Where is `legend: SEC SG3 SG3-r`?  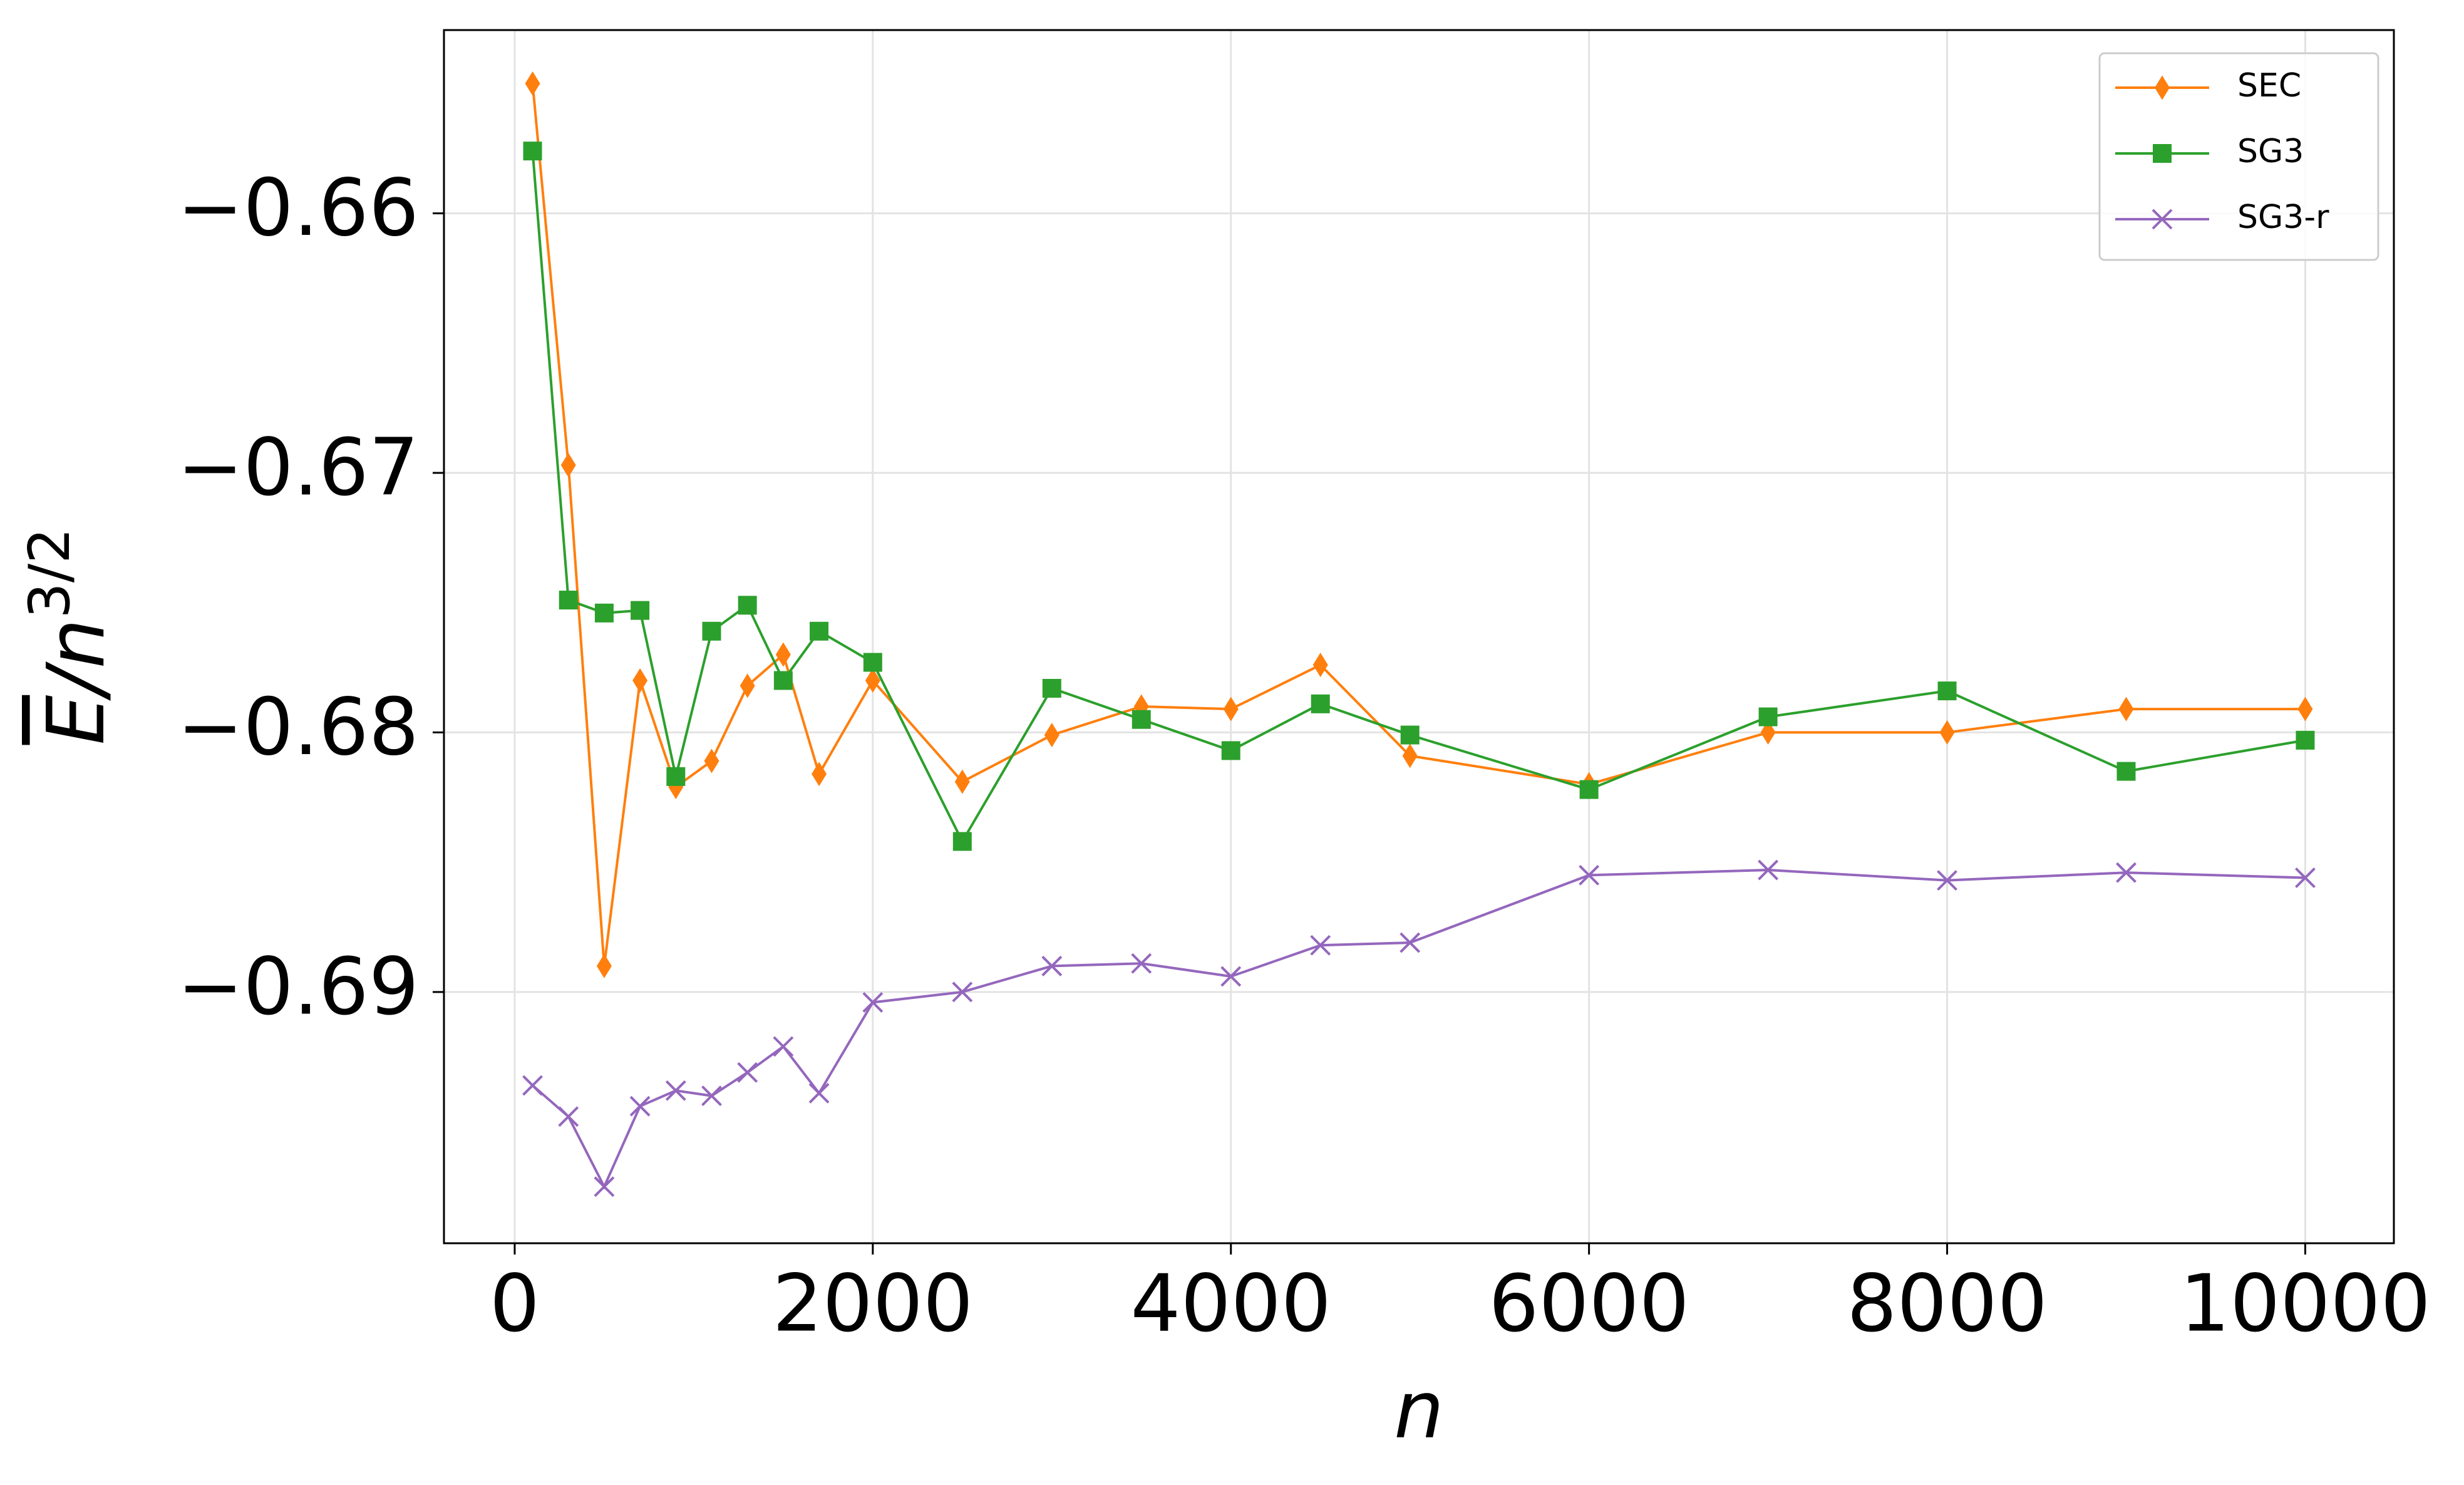 legend: SEC SG3 SG3-r is located at coordinates (2238, 156).